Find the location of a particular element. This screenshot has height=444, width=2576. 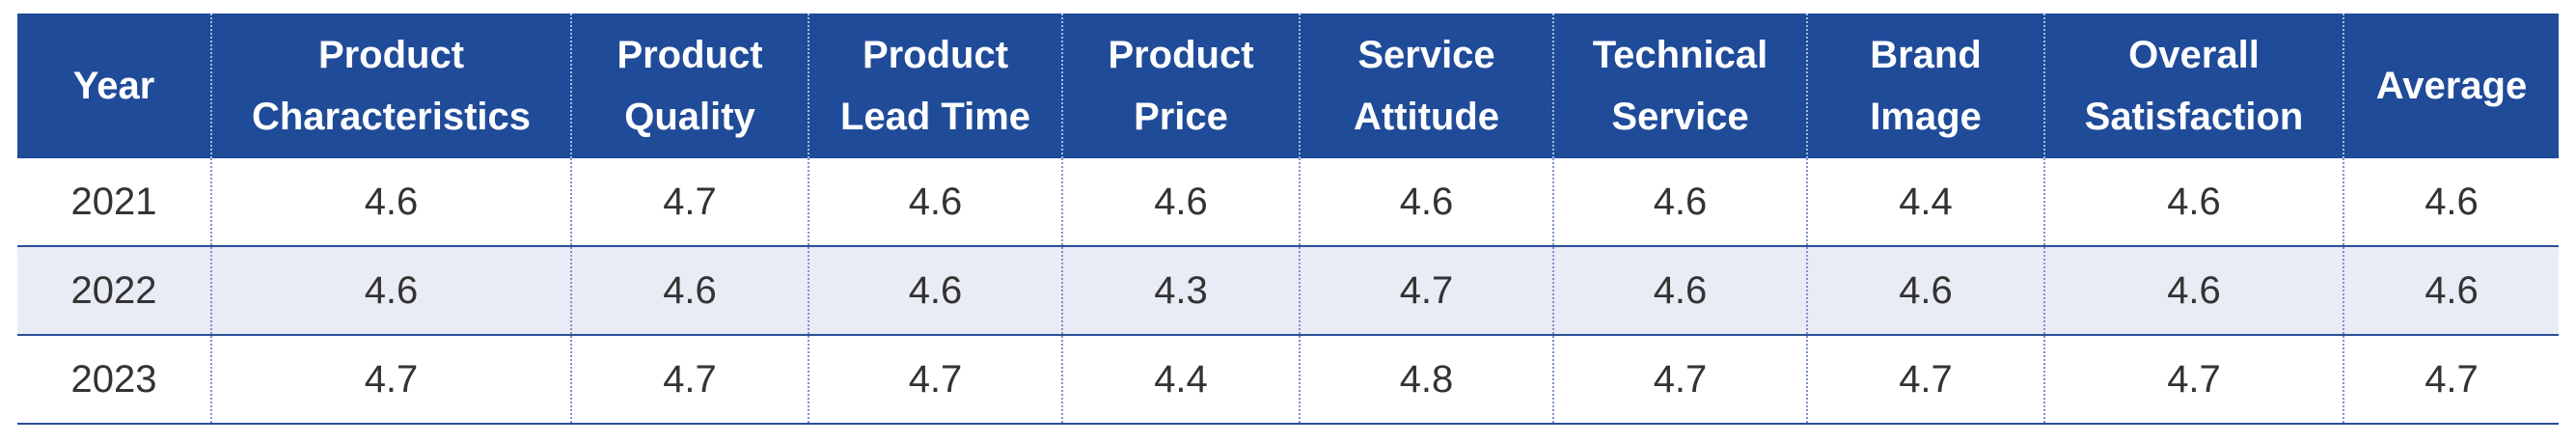

cell-service-attitude: 4.6 is located at coordinates (1426, 203).